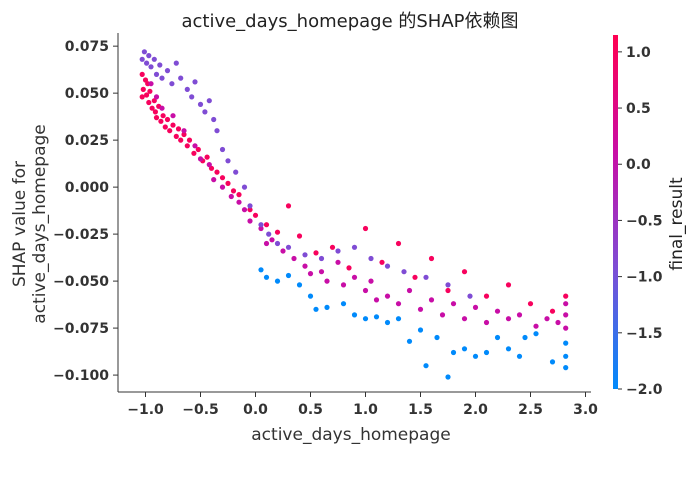  I want to click on x-tick-label: 2.0, so click(475, 410).